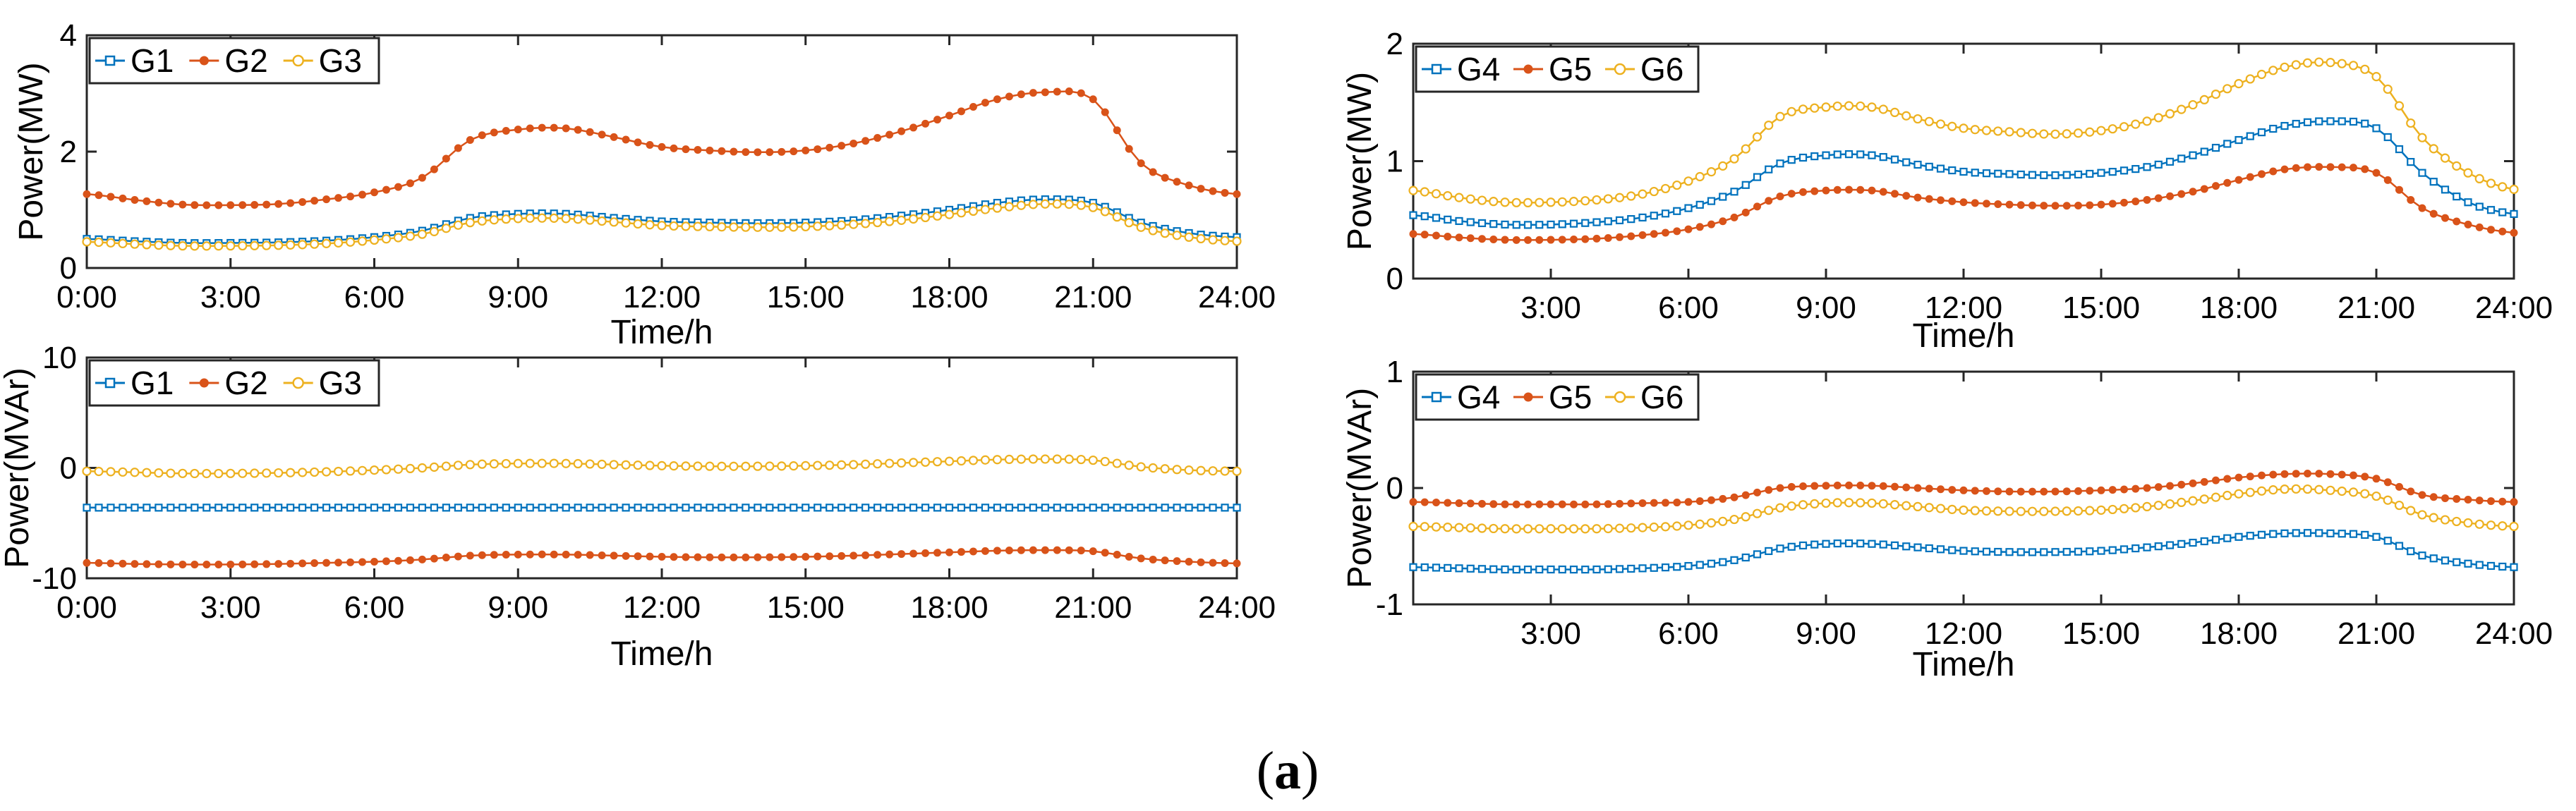 This screenshot has height=811, width=2576. What do you see at coordinates (2376, 308) in the screenshot?
I see `x-tick-label: 21:00` at bounding box center [2376, 308].